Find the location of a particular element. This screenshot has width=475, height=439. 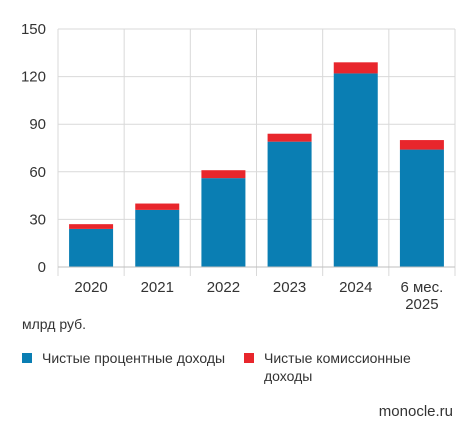

source-label: monocle.ru is located at coordinates (415, 411).